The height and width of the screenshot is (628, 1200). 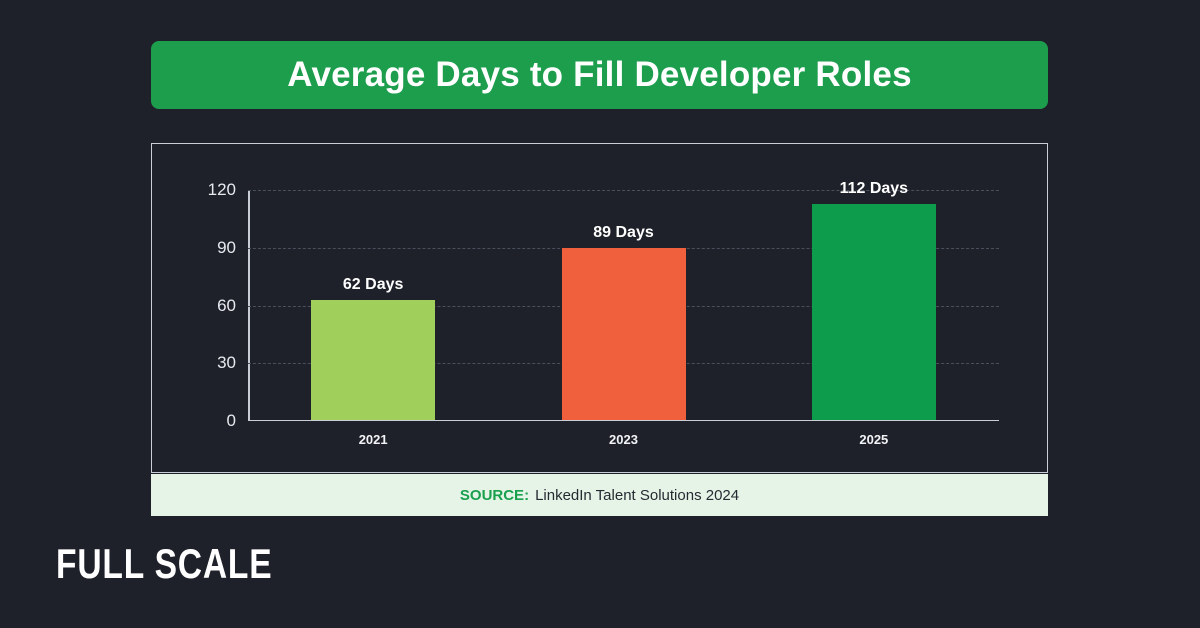 I want to click on bar-2021: 62 Days 2021, so click(x=373, y=361).